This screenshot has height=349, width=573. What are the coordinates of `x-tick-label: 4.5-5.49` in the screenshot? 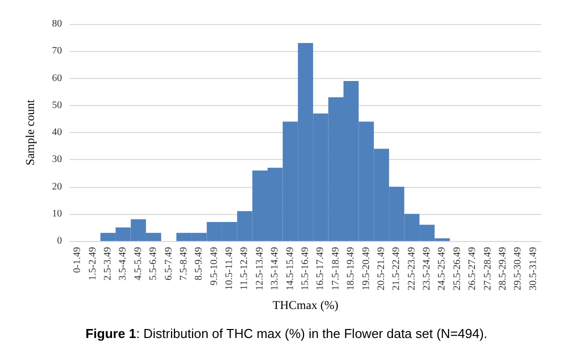 It's located at (138, 263).